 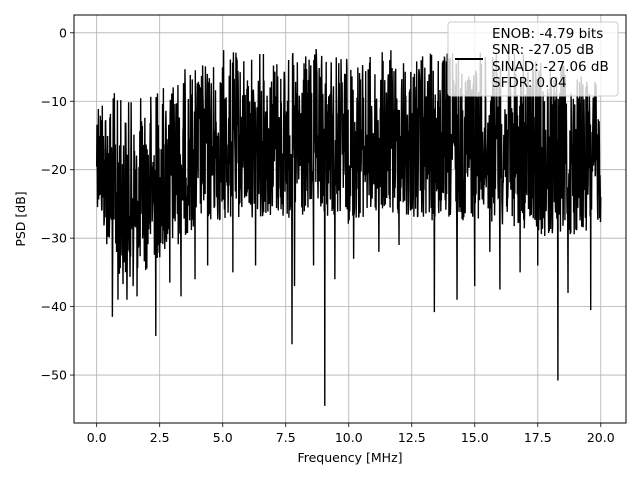 I want to click on x-tick-label: 2.5, so click(x=160, y=437).